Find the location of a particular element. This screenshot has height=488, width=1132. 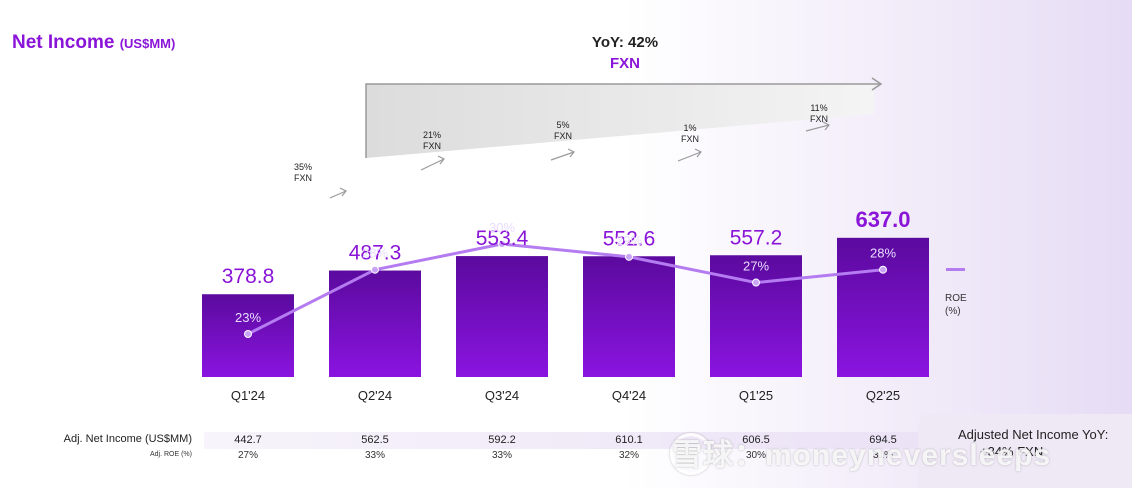

title-text: Net Income is located at coordinates (63, 42).